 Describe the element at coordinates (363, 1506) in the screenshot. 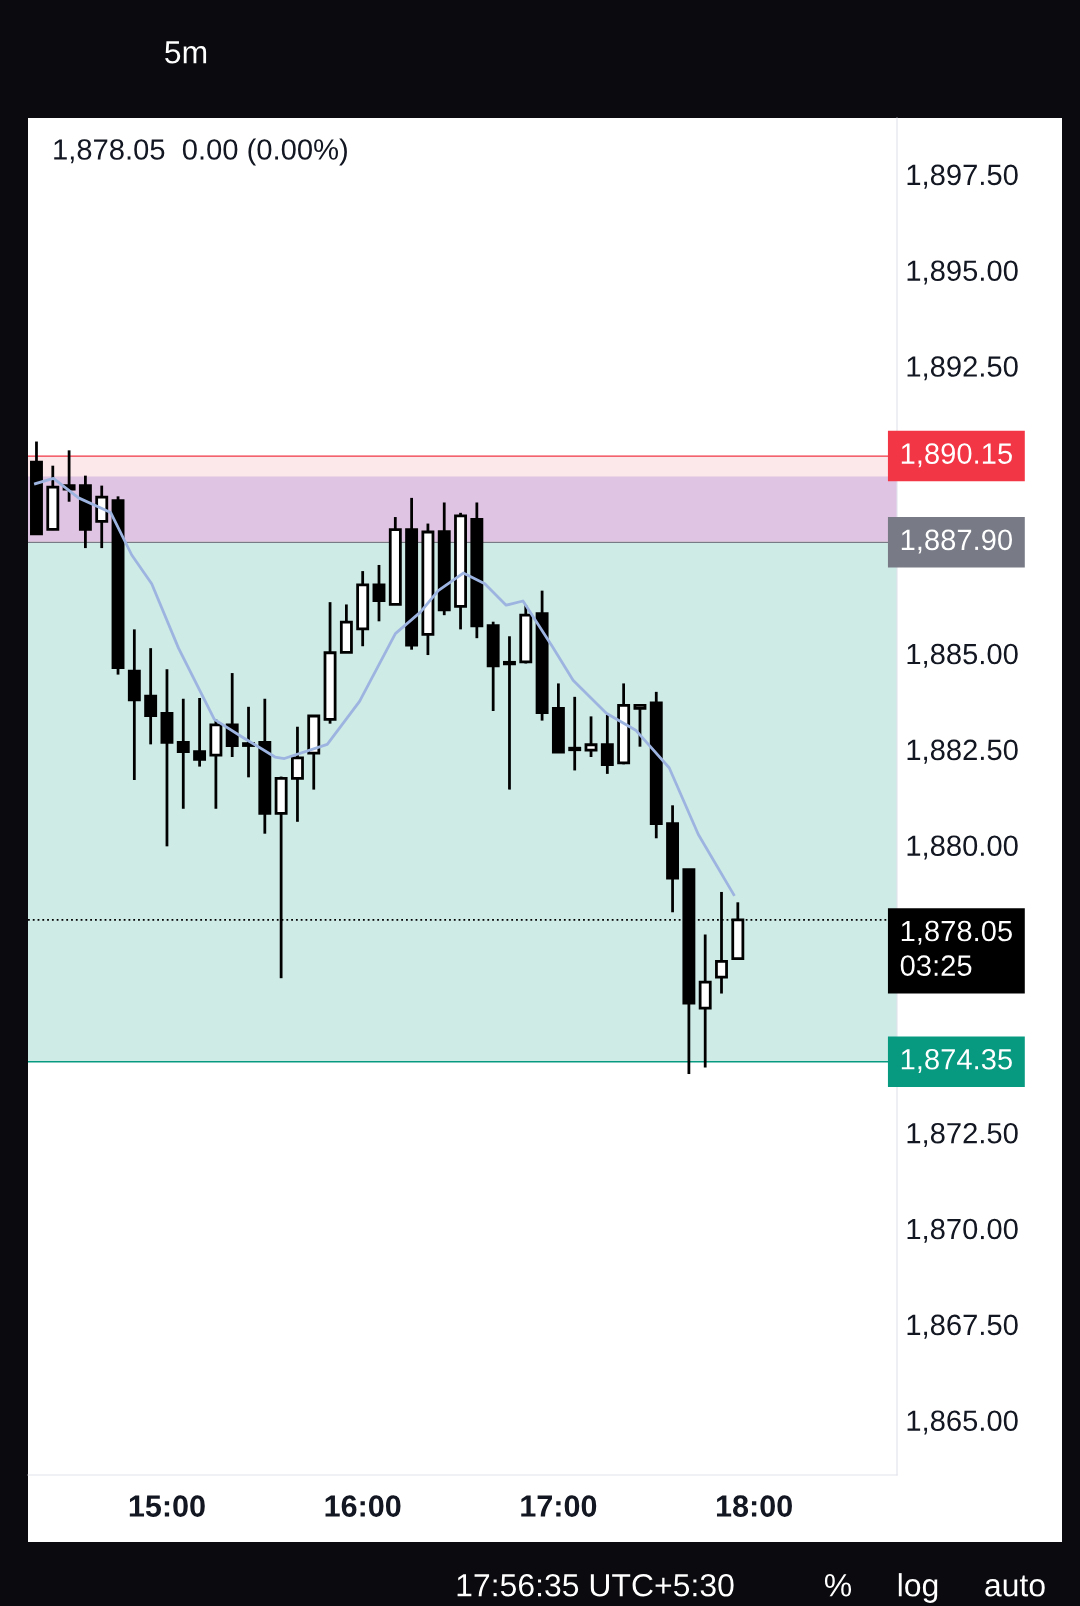

I see `x-tick-label: 16:00` at that location.